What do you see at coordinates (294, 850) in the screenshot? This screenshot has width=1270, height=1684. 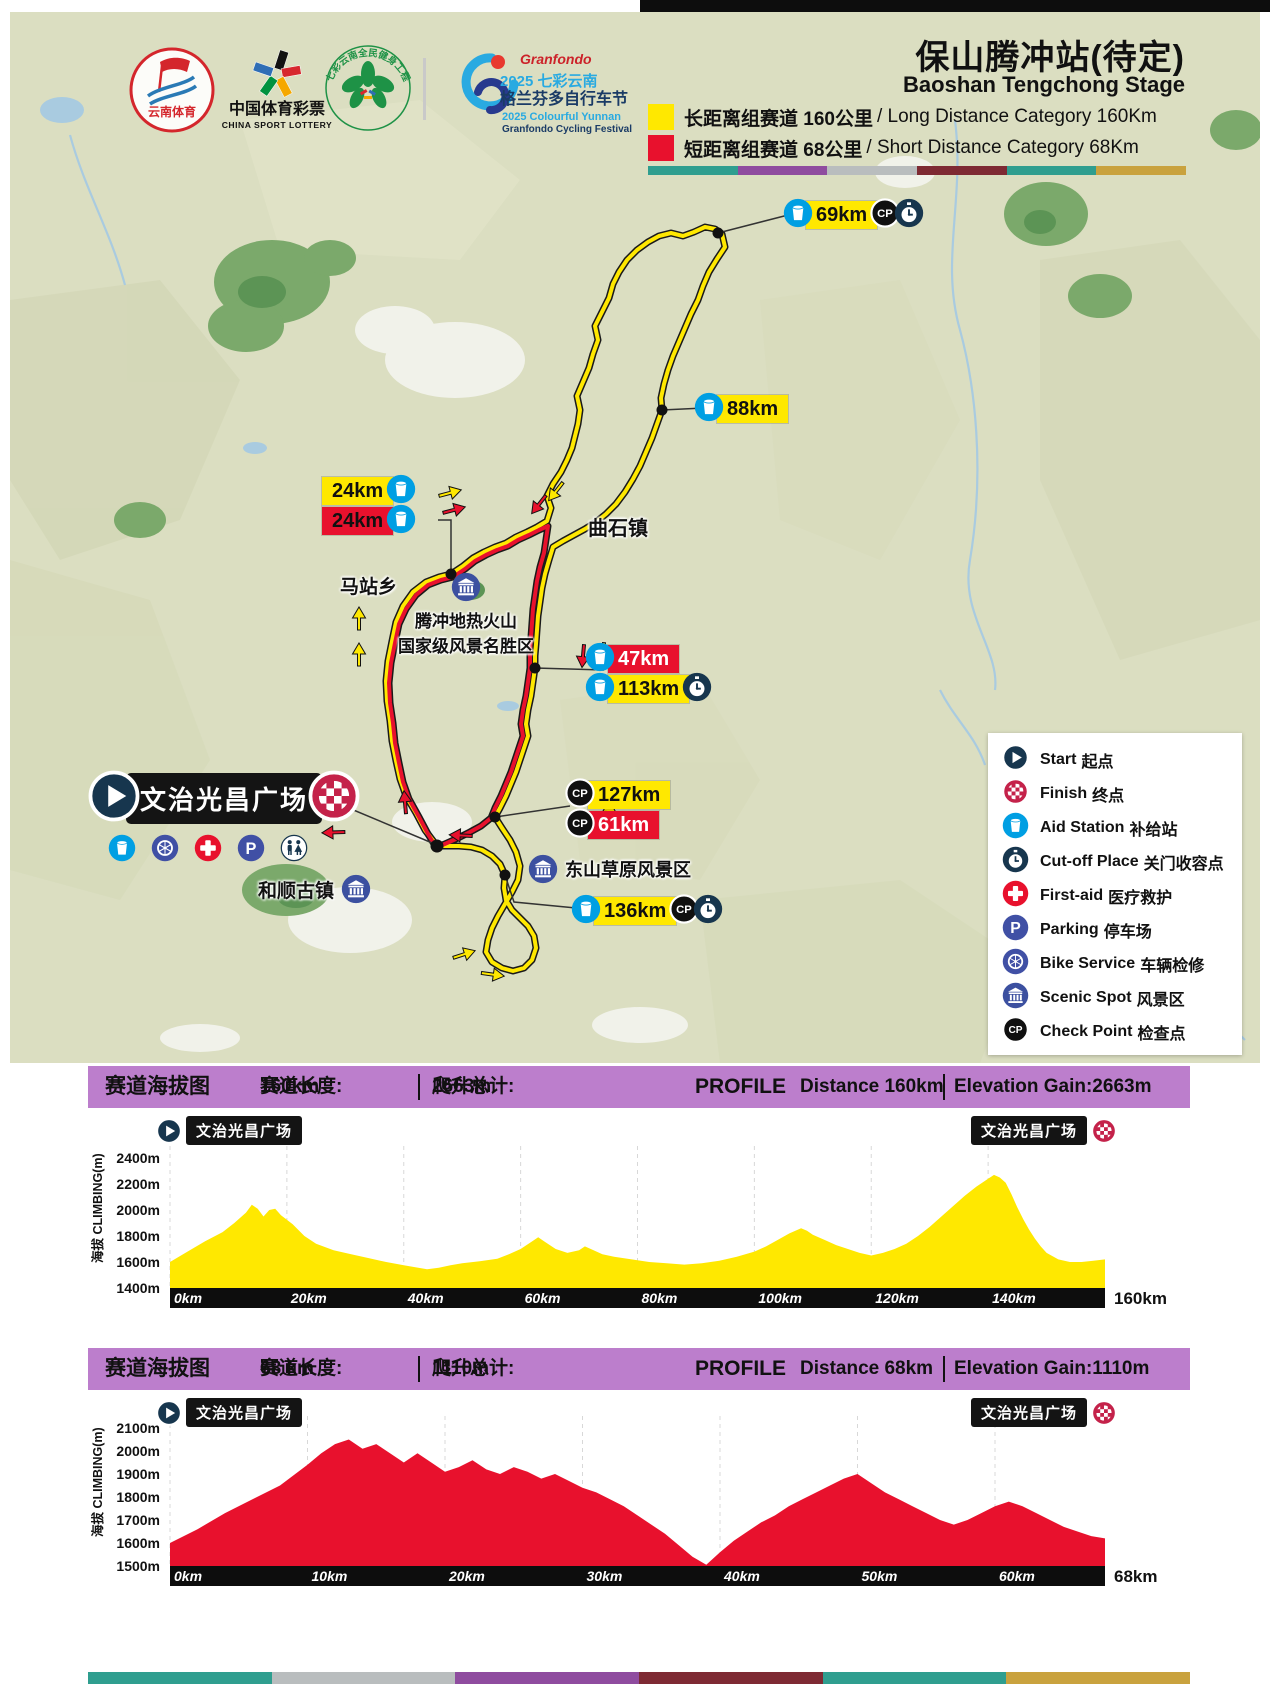 I see `amenity-restroom` at bounding box center [294, 850].